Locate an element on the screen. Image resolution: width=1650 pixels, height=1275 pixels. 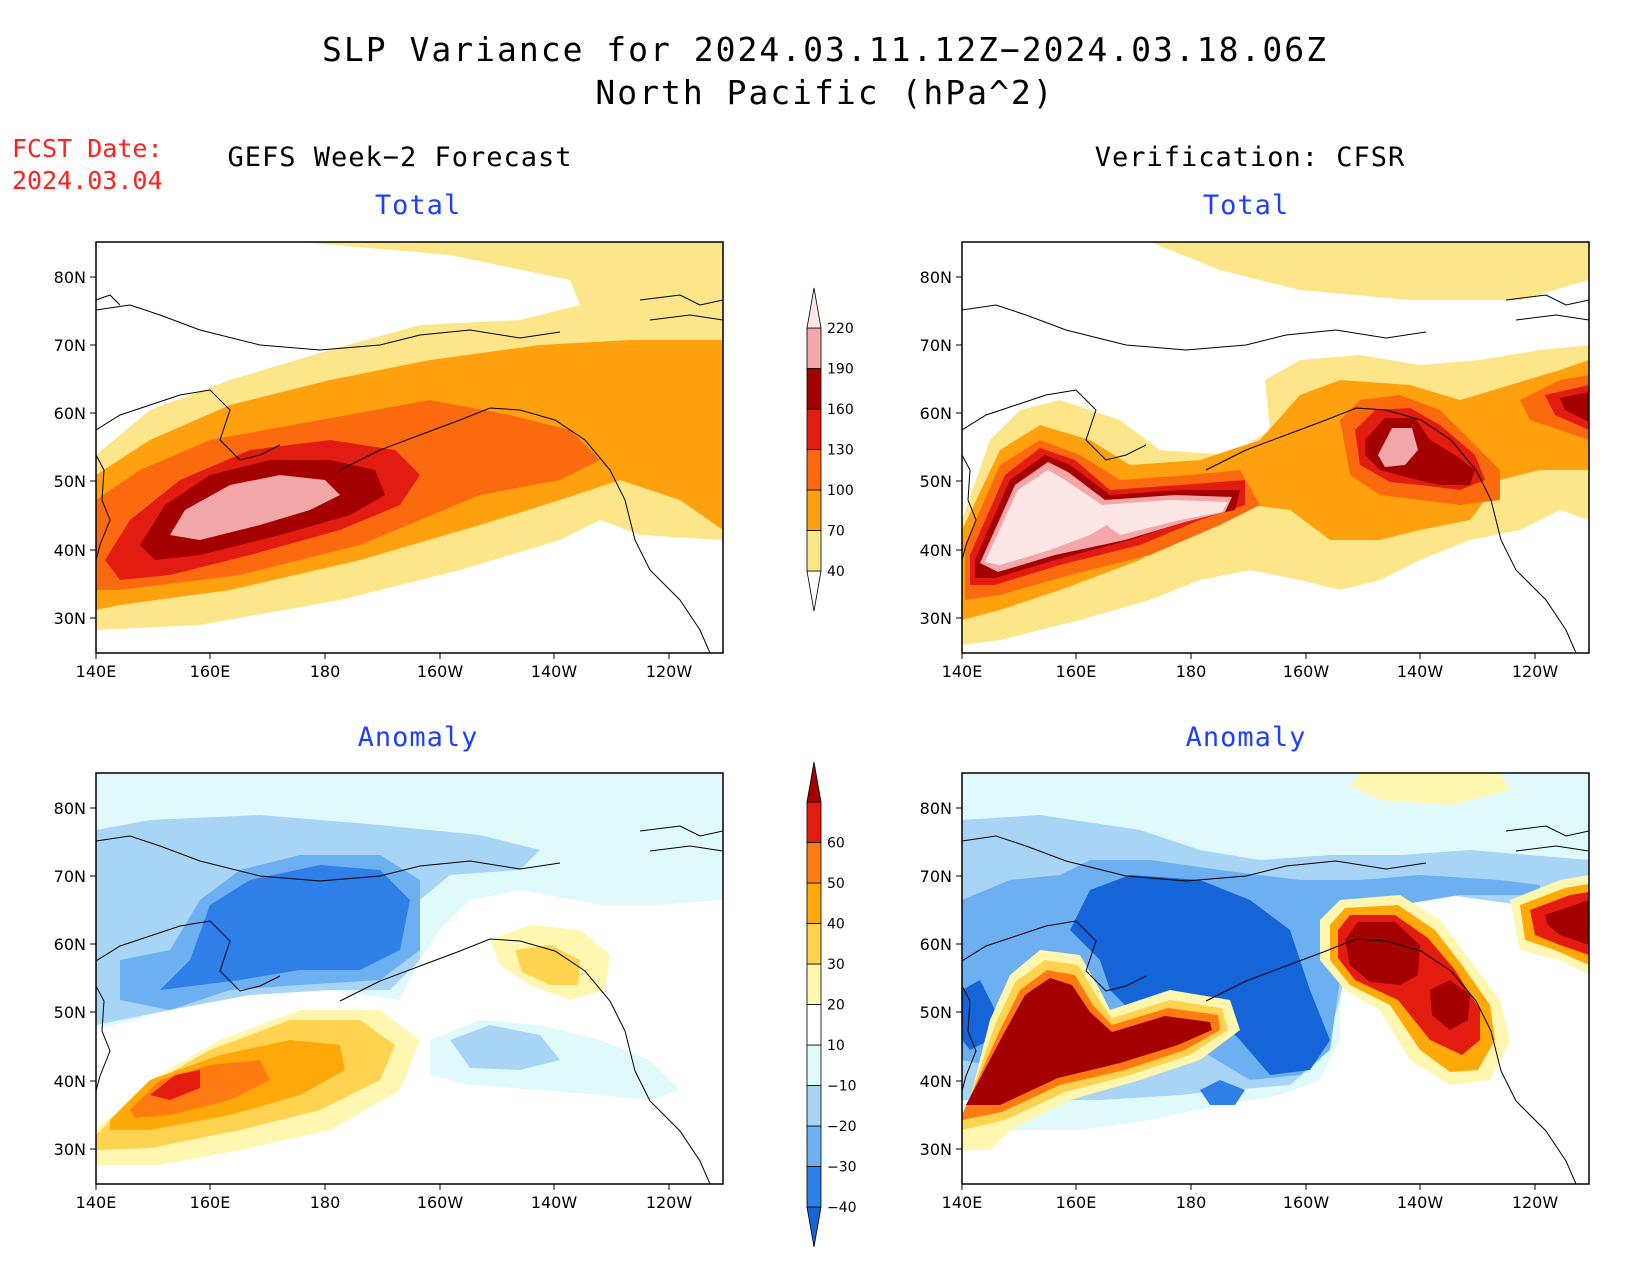
contour-plus50 is located at coordinates (175, 1085).